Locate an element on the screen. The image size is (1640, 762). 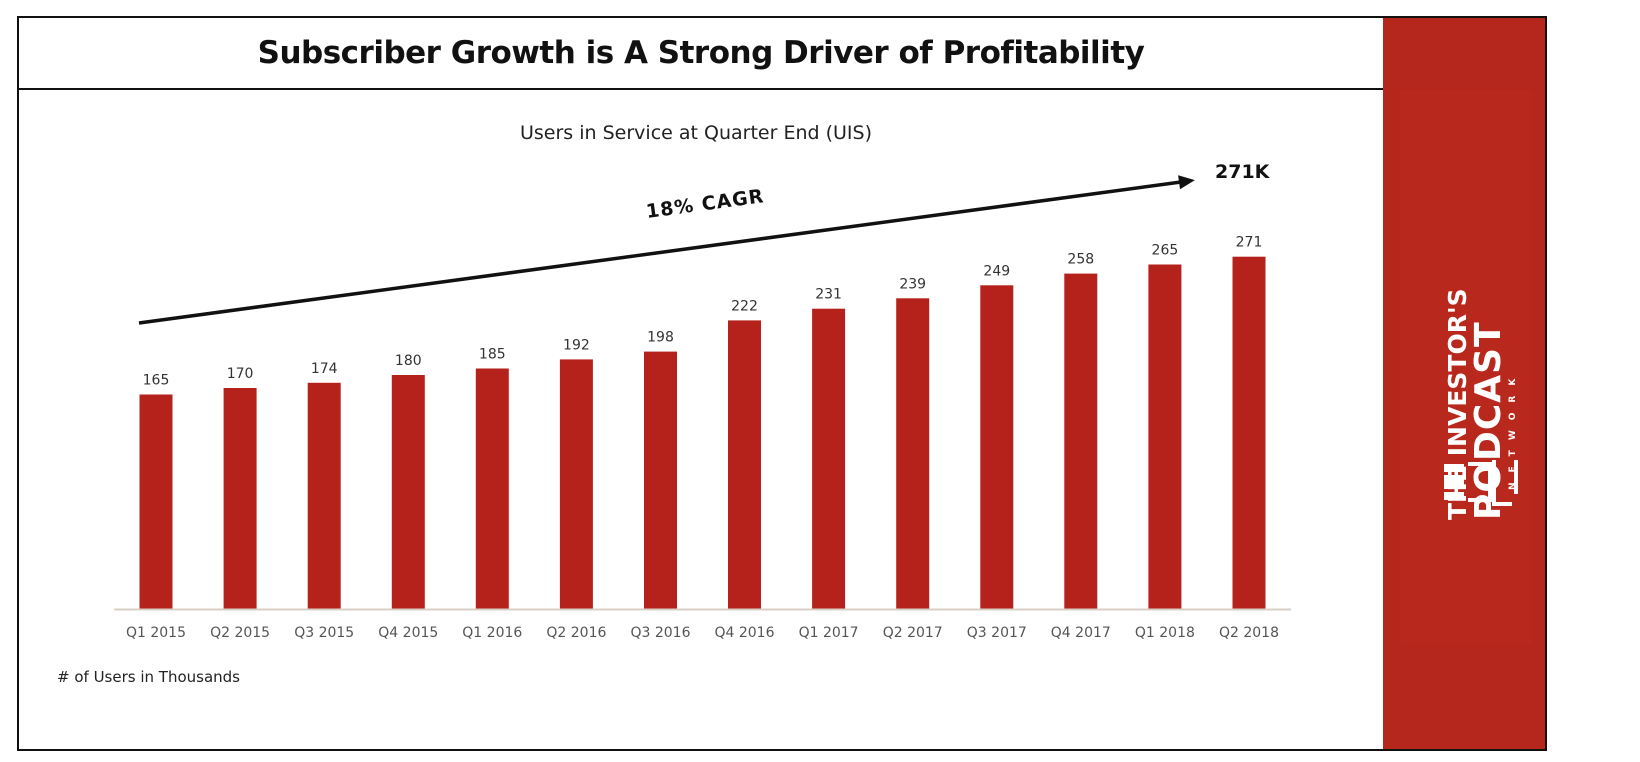
bar-q4-2015 is located at coordinates (408, 492).